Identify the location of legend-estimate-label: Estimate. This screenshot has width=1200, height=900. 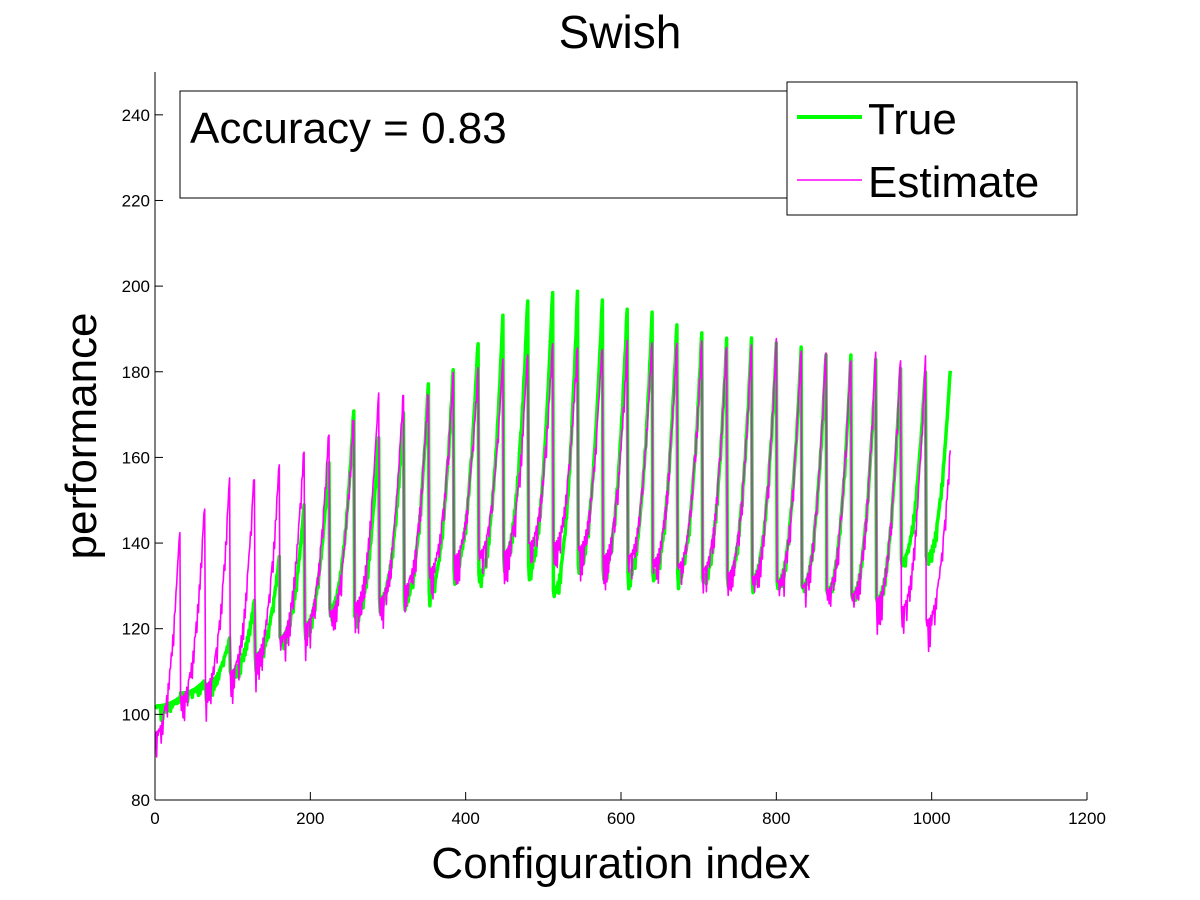
(953, 182).